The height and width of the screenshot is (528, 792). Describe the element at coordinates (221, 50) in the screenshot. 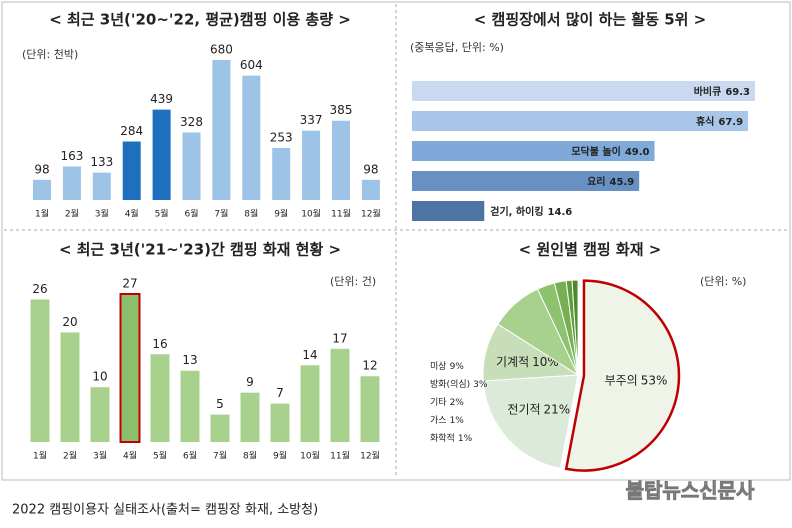

I see `value-label: 680` at that location.